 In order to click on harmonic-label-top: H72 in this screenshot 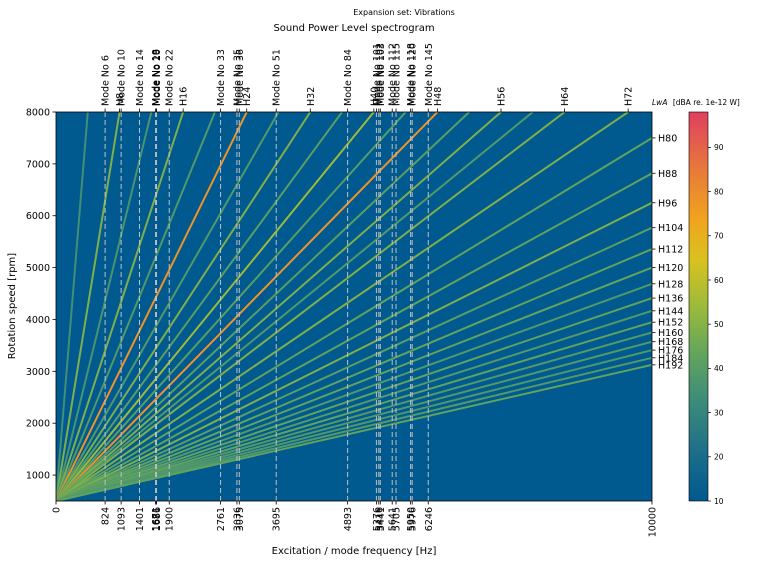, I will do `click(629, 96)`.